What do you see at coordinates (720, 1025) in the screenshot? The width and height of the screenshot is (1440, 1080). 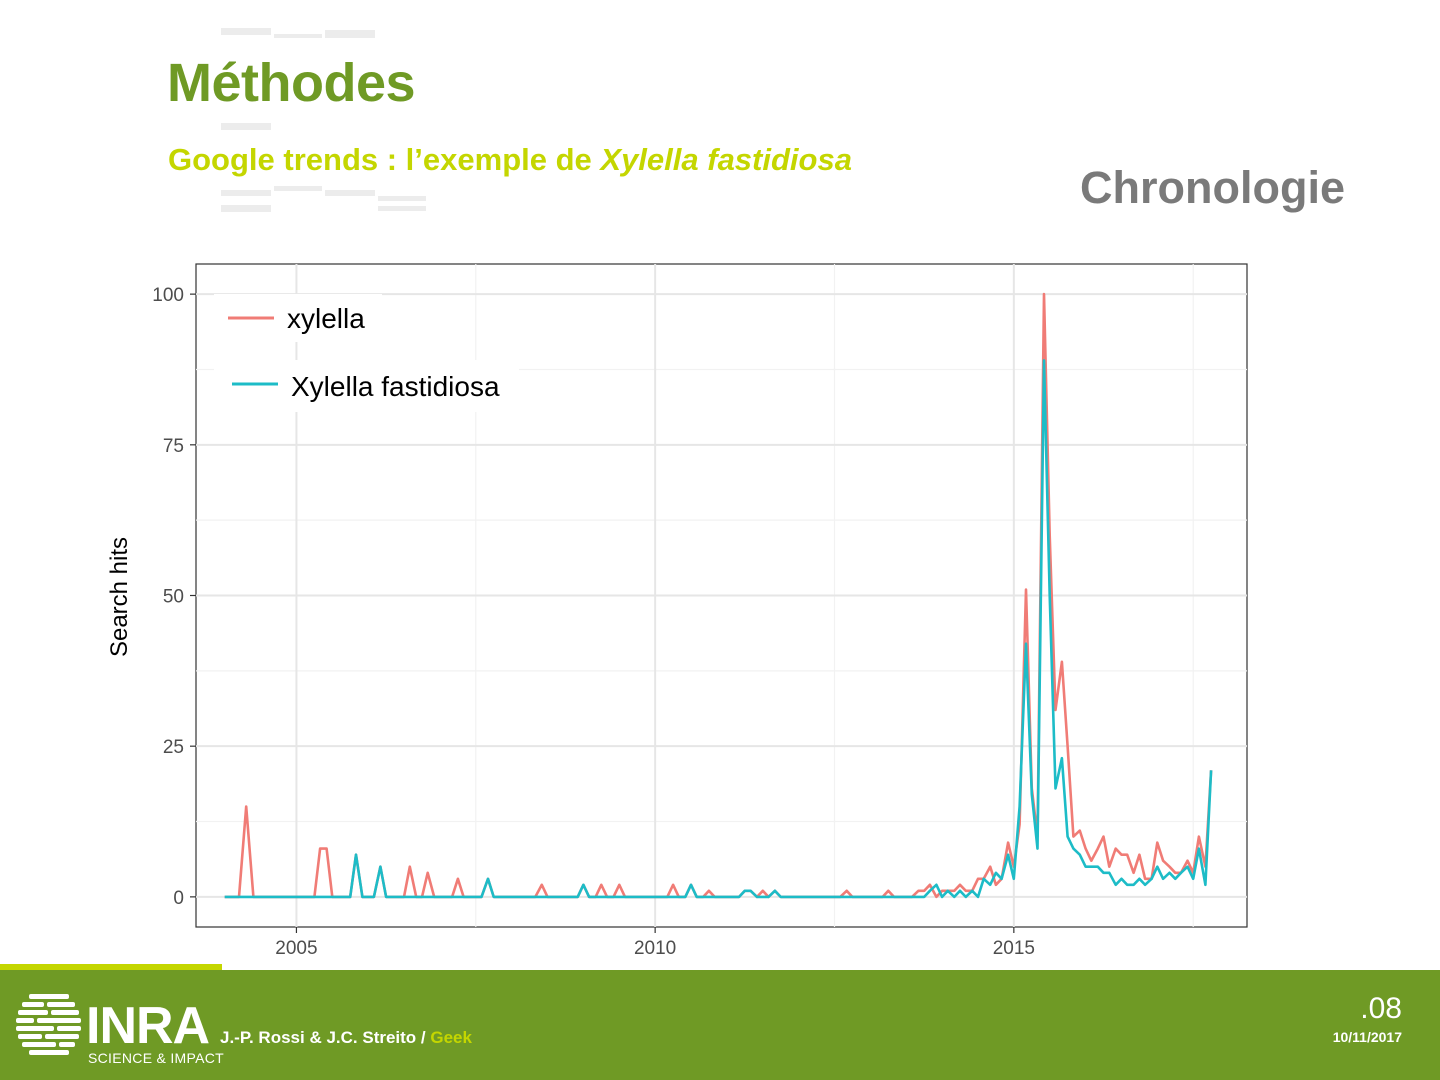 I see `footer-bar` at bounding box center [720, 1025].